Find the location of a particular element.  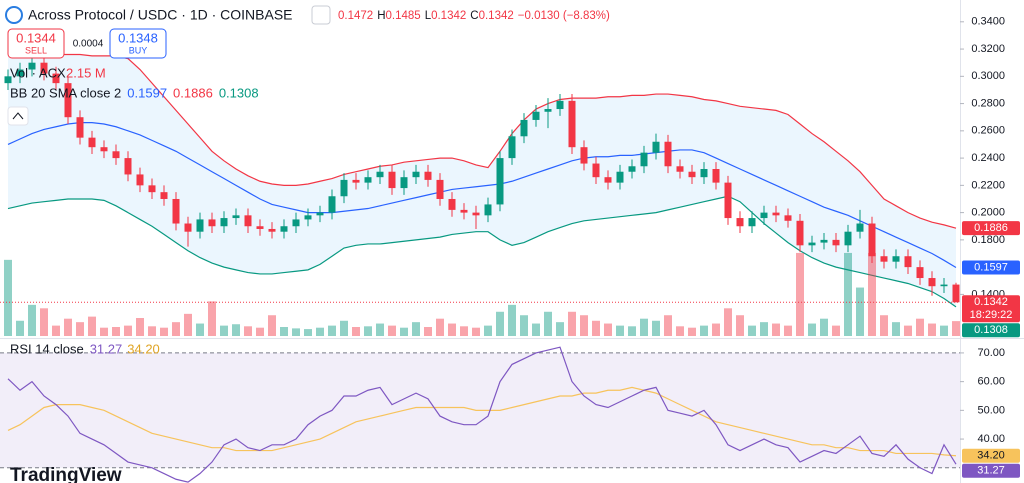

price-tag-label: 0.1342 is located at coordinates (991, 302).